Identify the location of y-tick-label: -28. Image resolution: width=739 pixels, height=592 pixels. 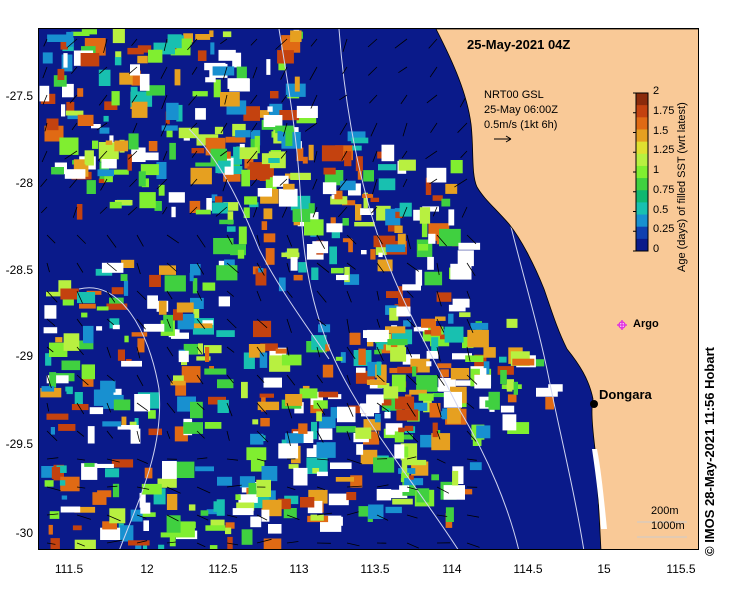
(24, 183).